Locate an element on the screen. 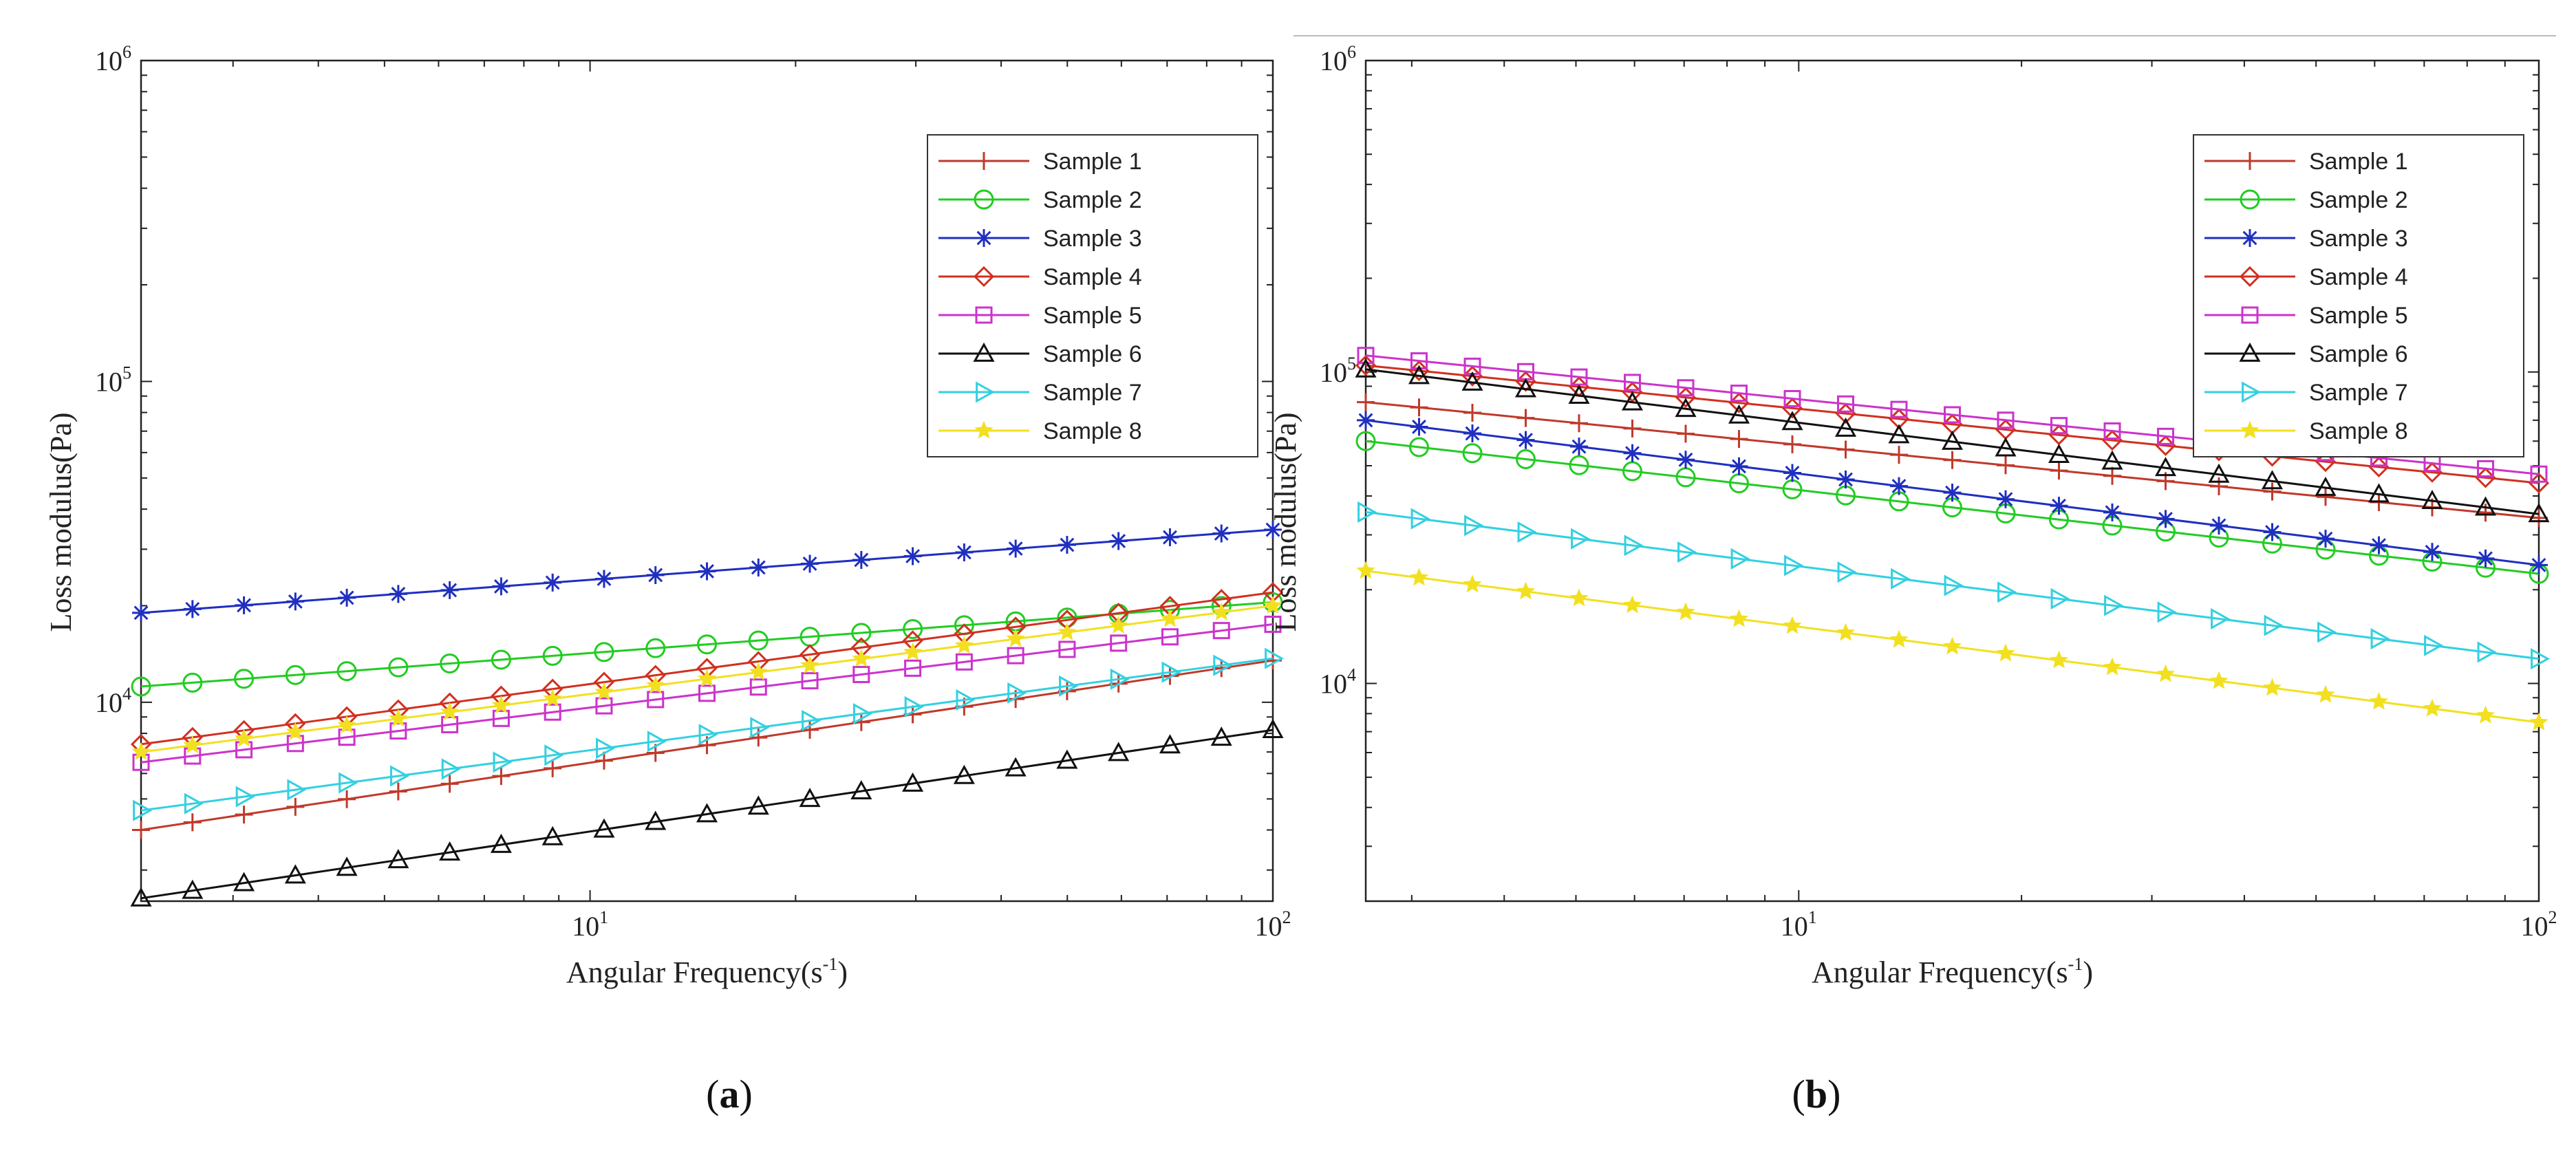 The height and width of the screenshot is (1155, 2576). y-tick-label: 104 is located at coordinates (113, 701).